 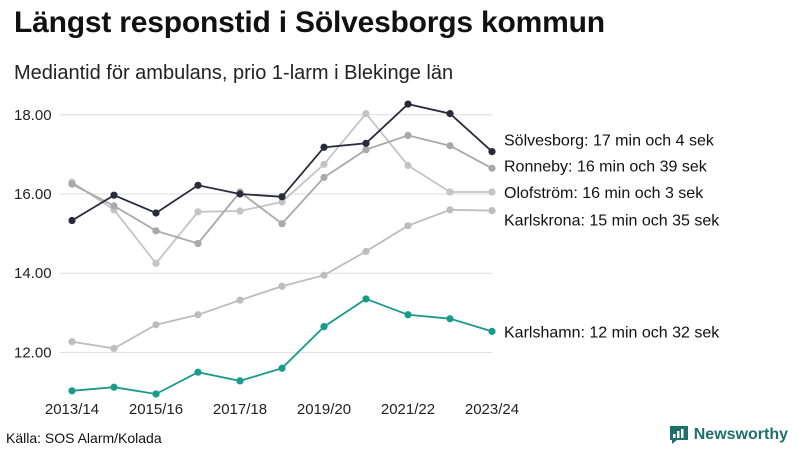 What do you see at coordinates (740, 434) in the screenshot?
I see `brand-name: Newsworthy` at bounding box center [740, 434].